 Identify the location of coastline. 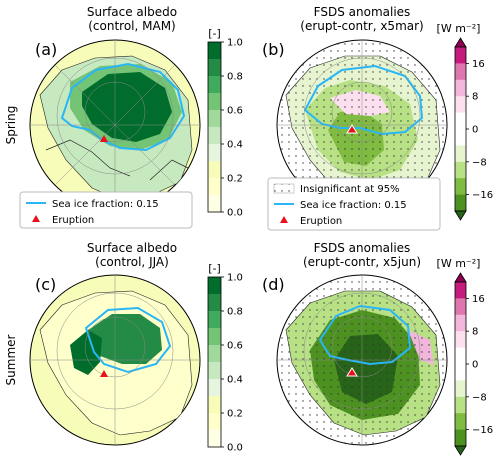
(117, 160).